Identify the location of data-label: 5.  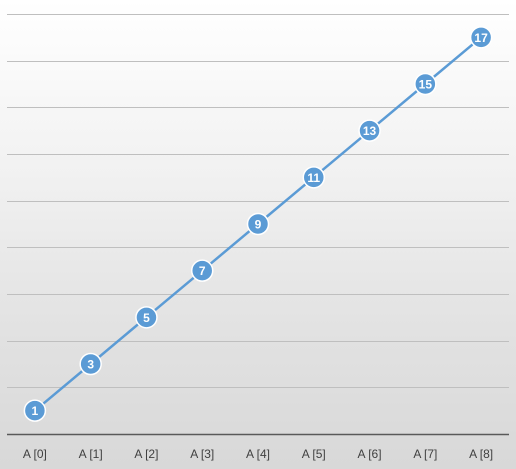
(146, 318).